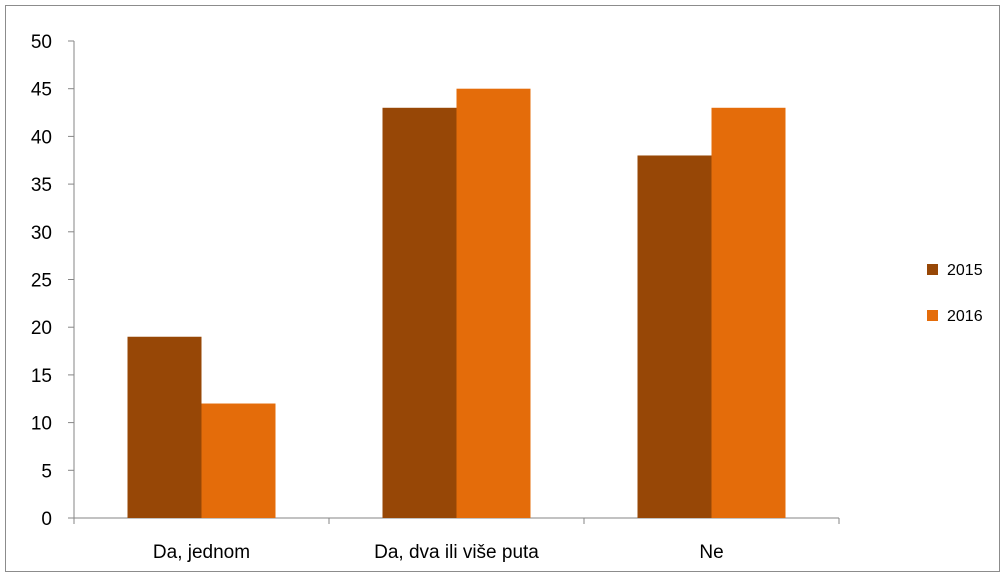 This screenshot has height=578, width=1007. What do you see at coordinates (41, 42) in the screenshot?
I see `y-tick-label: 50` at bounding box center [41, 42].